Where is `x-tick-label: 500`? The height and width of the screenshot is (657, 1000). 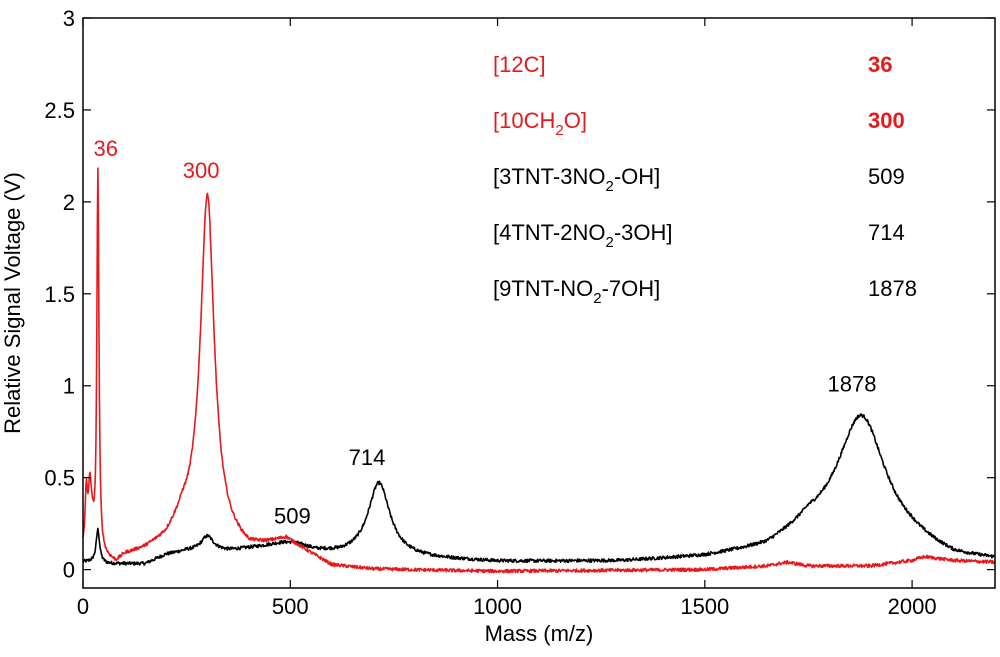 x-tick-label: 500 is located at coordinates (290, 606).